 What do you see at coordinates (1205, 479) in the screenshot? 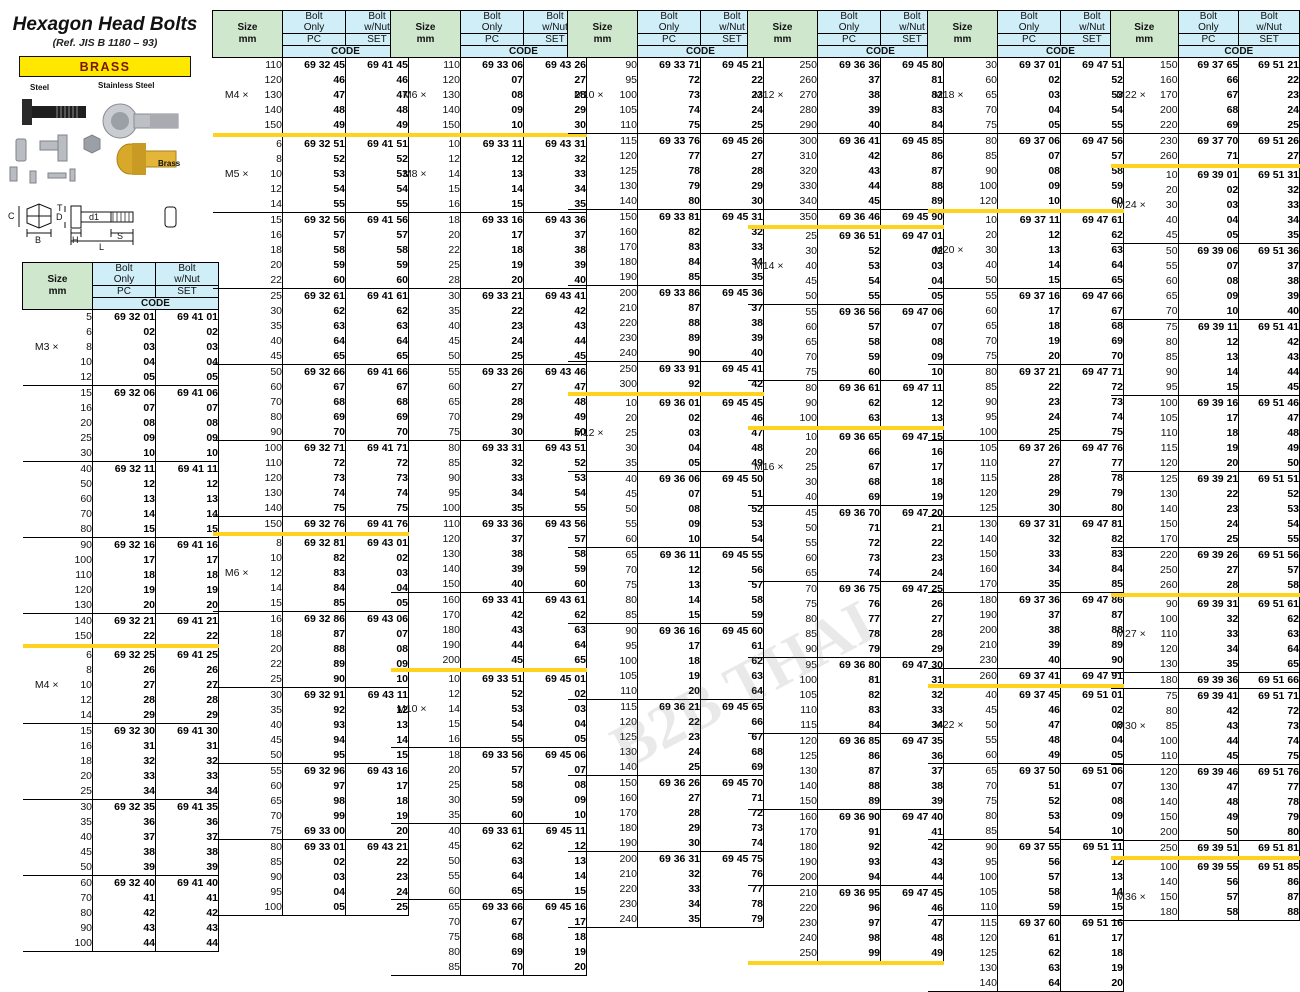
I see `table-row: 125 69 39 21 69 51 51` at bounding box center [1205, 479].